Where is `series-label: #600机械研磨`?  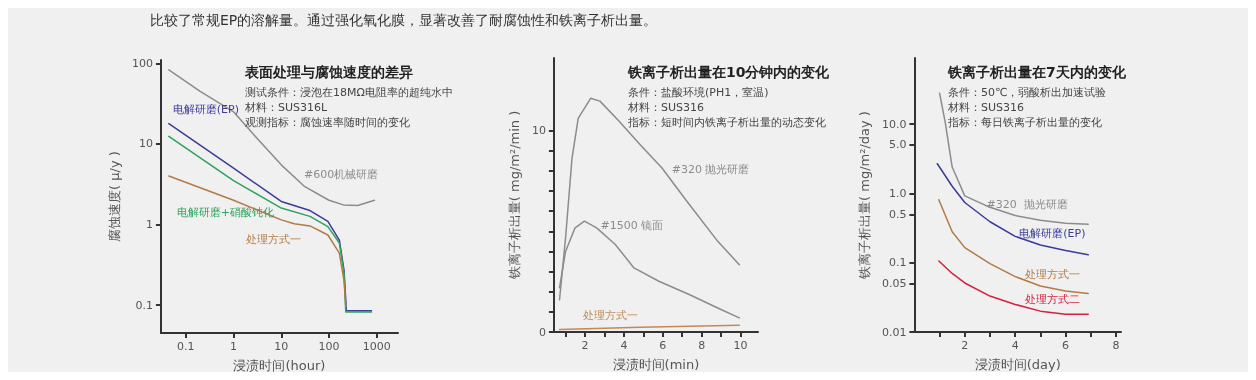 series-label: #600机械研磨 is located at coordinates (341, 174).